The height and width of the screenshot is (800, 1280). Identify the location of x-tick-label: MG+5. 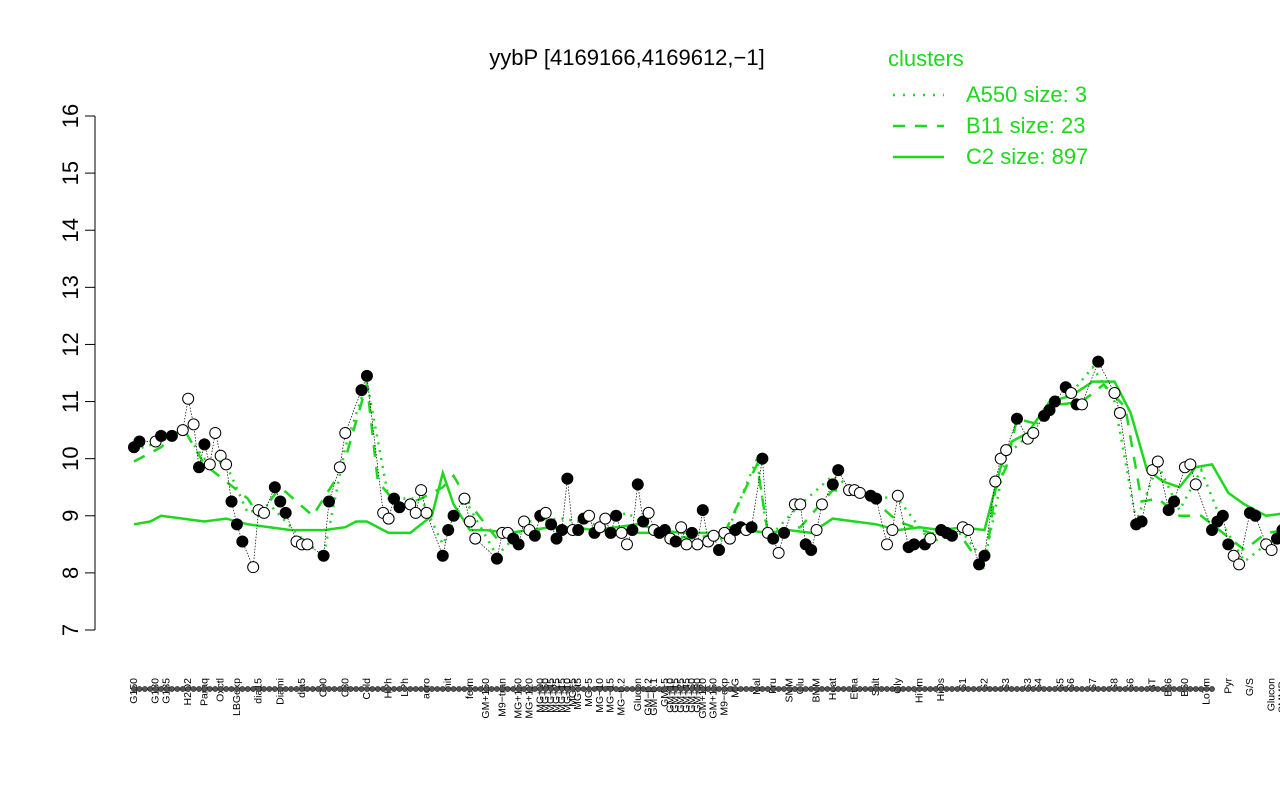
(573, 692).